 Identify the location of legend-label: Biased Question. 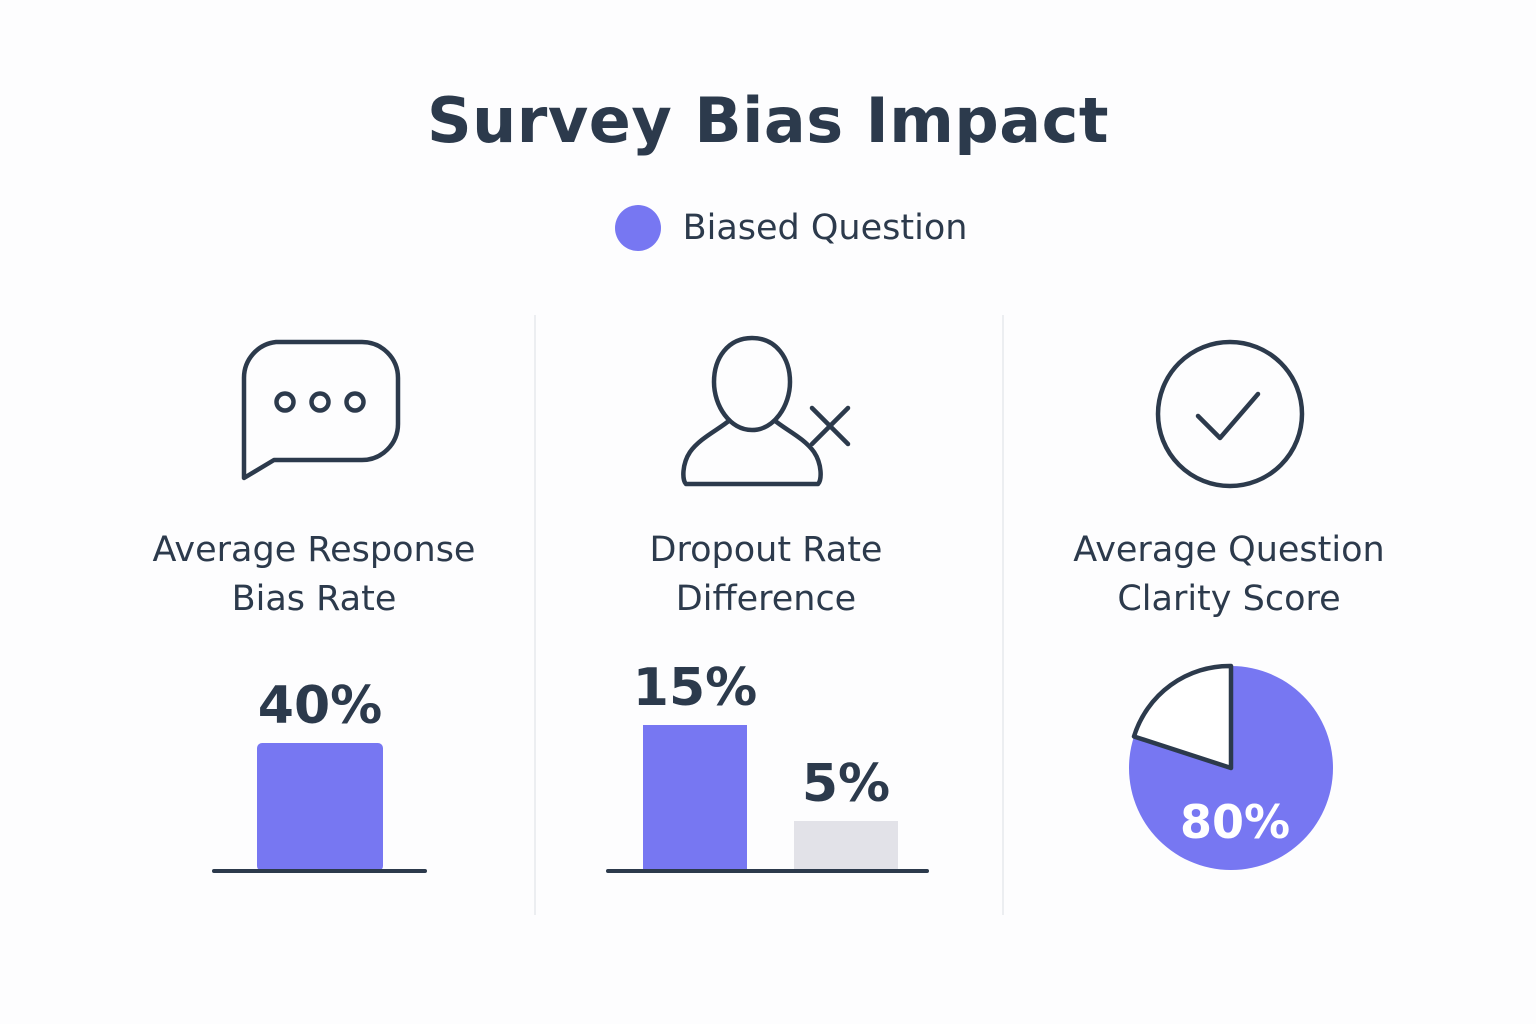
(825, 228).